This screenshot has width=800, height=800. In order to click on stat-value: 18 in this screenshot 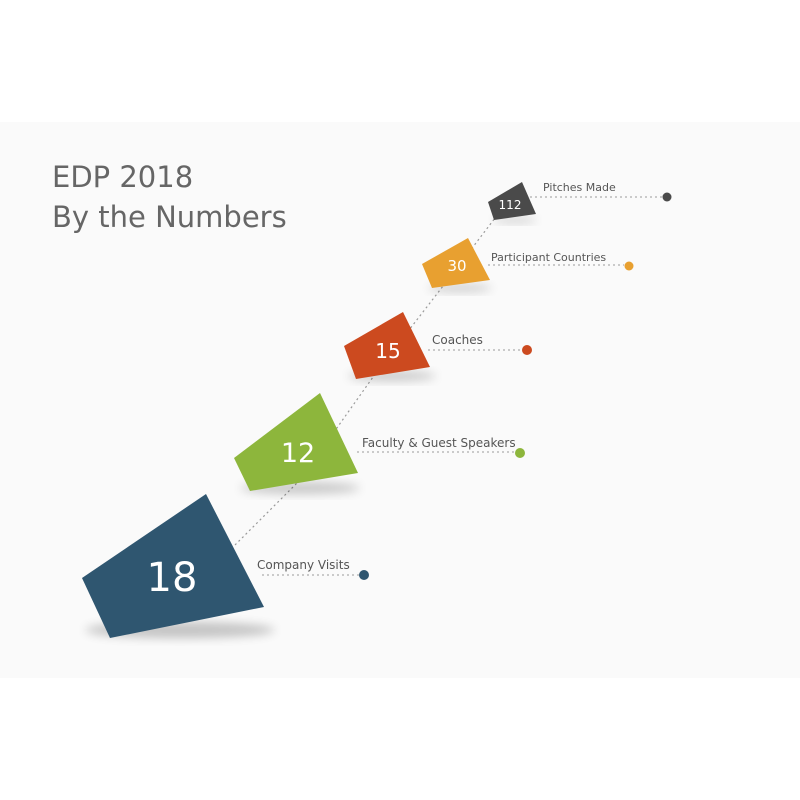, I will do `click(172, 578)`.